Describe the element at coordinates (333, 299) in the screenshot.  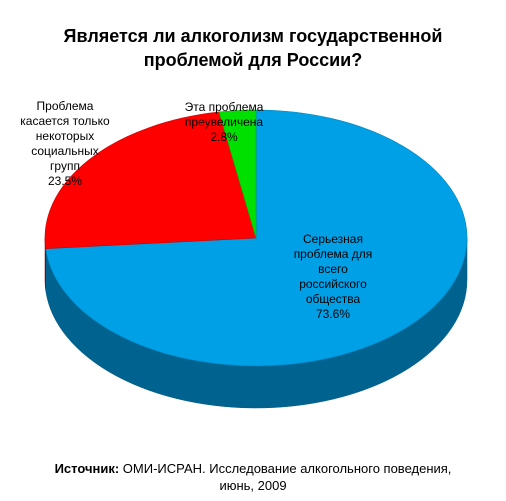
I see `slice-label-text: общества` at that location.